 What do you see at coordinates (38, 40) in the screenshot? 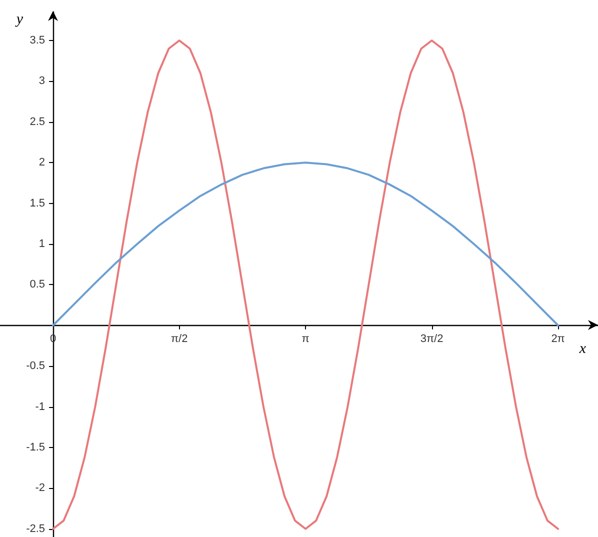
I see `y-tick-label: 3.5` at bounding box center [38, 40].